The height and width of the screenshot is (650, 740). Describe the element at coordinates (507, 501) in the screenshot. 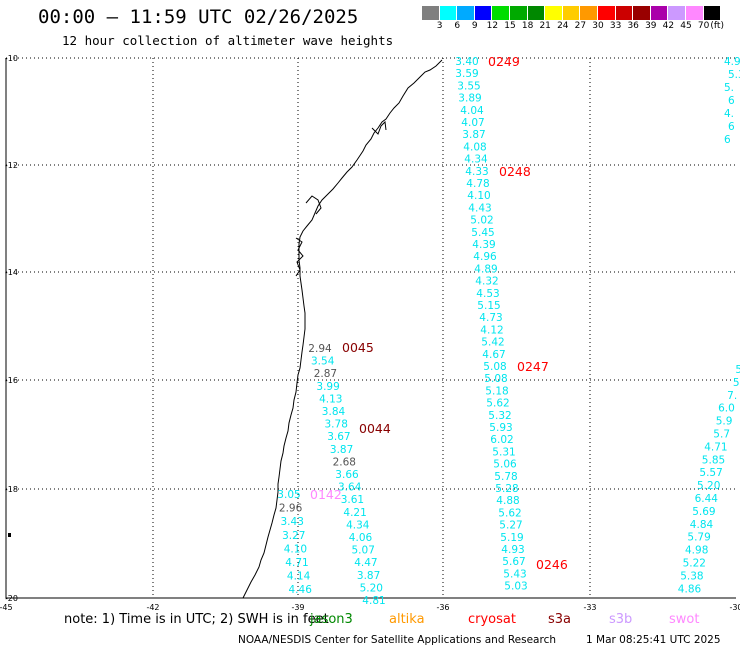

I see `wave-height-value: 4.88` at that location.